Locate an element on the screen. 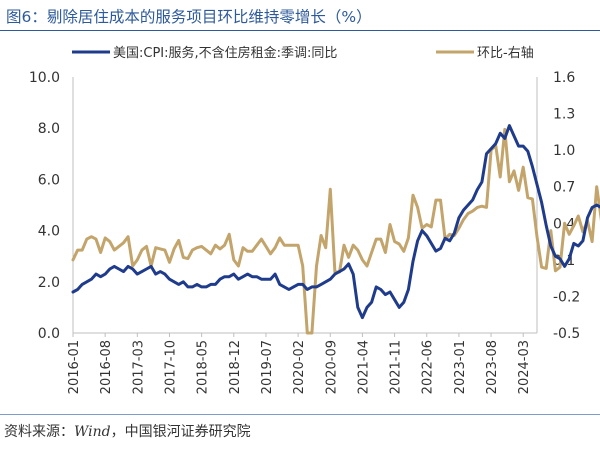 This screenshot has height=449, width=600. legend-label-yoy: 美国:CPI:服务,不含住房租金:季调:同比 is located at coordinates (225, 53).